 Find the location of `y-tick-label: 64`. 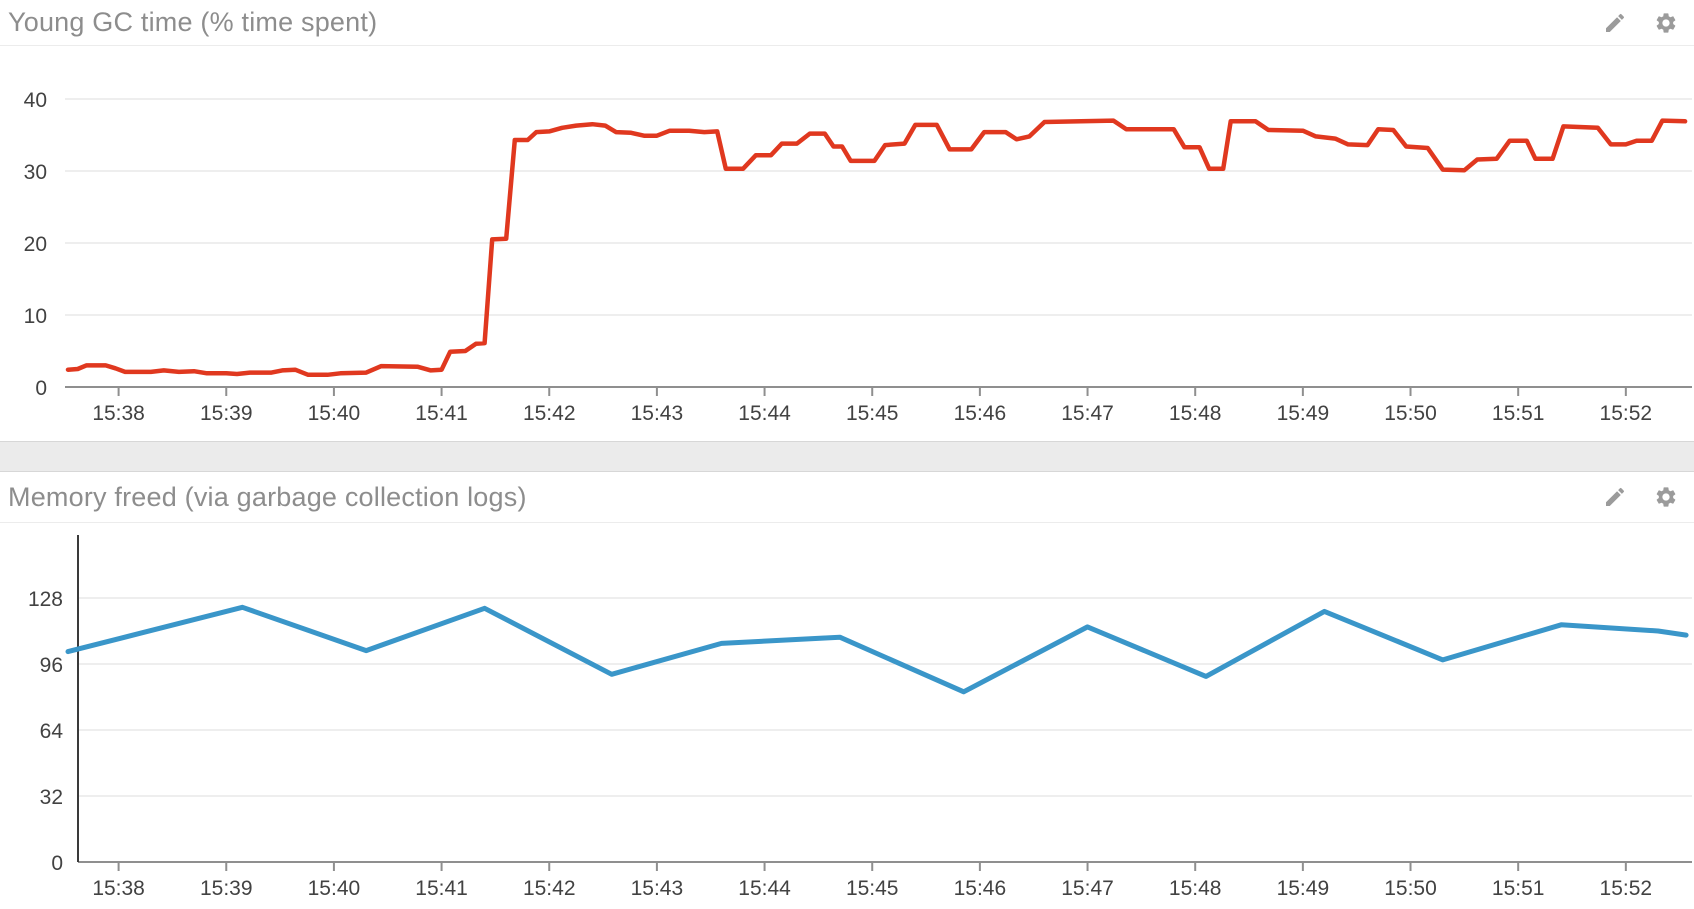

y-tick-label: 64 is located at coordinates (52, 731).